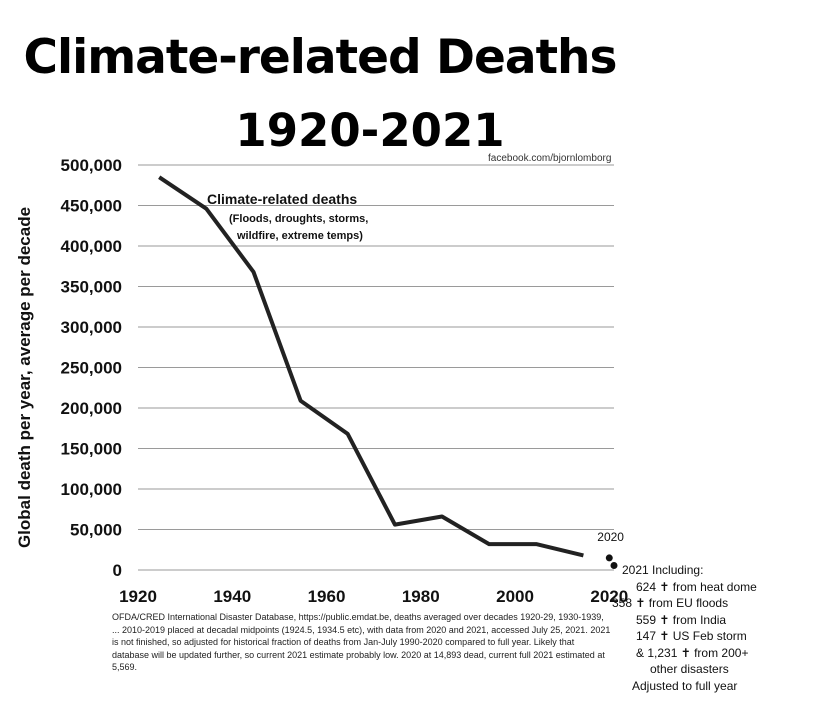 The image size is (819, 720). I want to click on y-tick-label: 150,000, so click(91, 449).